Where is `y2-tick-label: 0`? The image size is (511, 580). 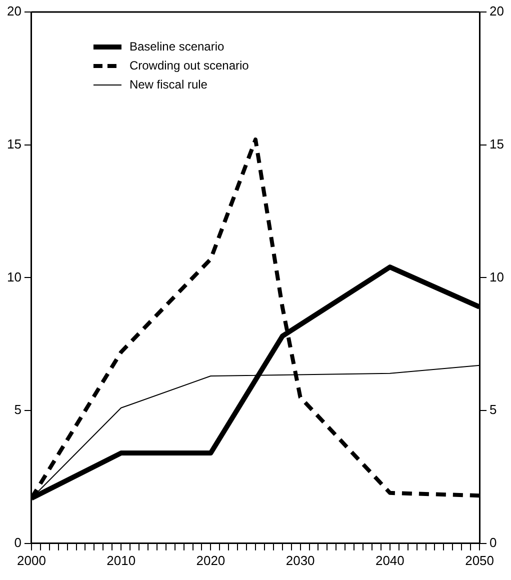
y2-tick-label: 0 is located at coordinates (493, 542).